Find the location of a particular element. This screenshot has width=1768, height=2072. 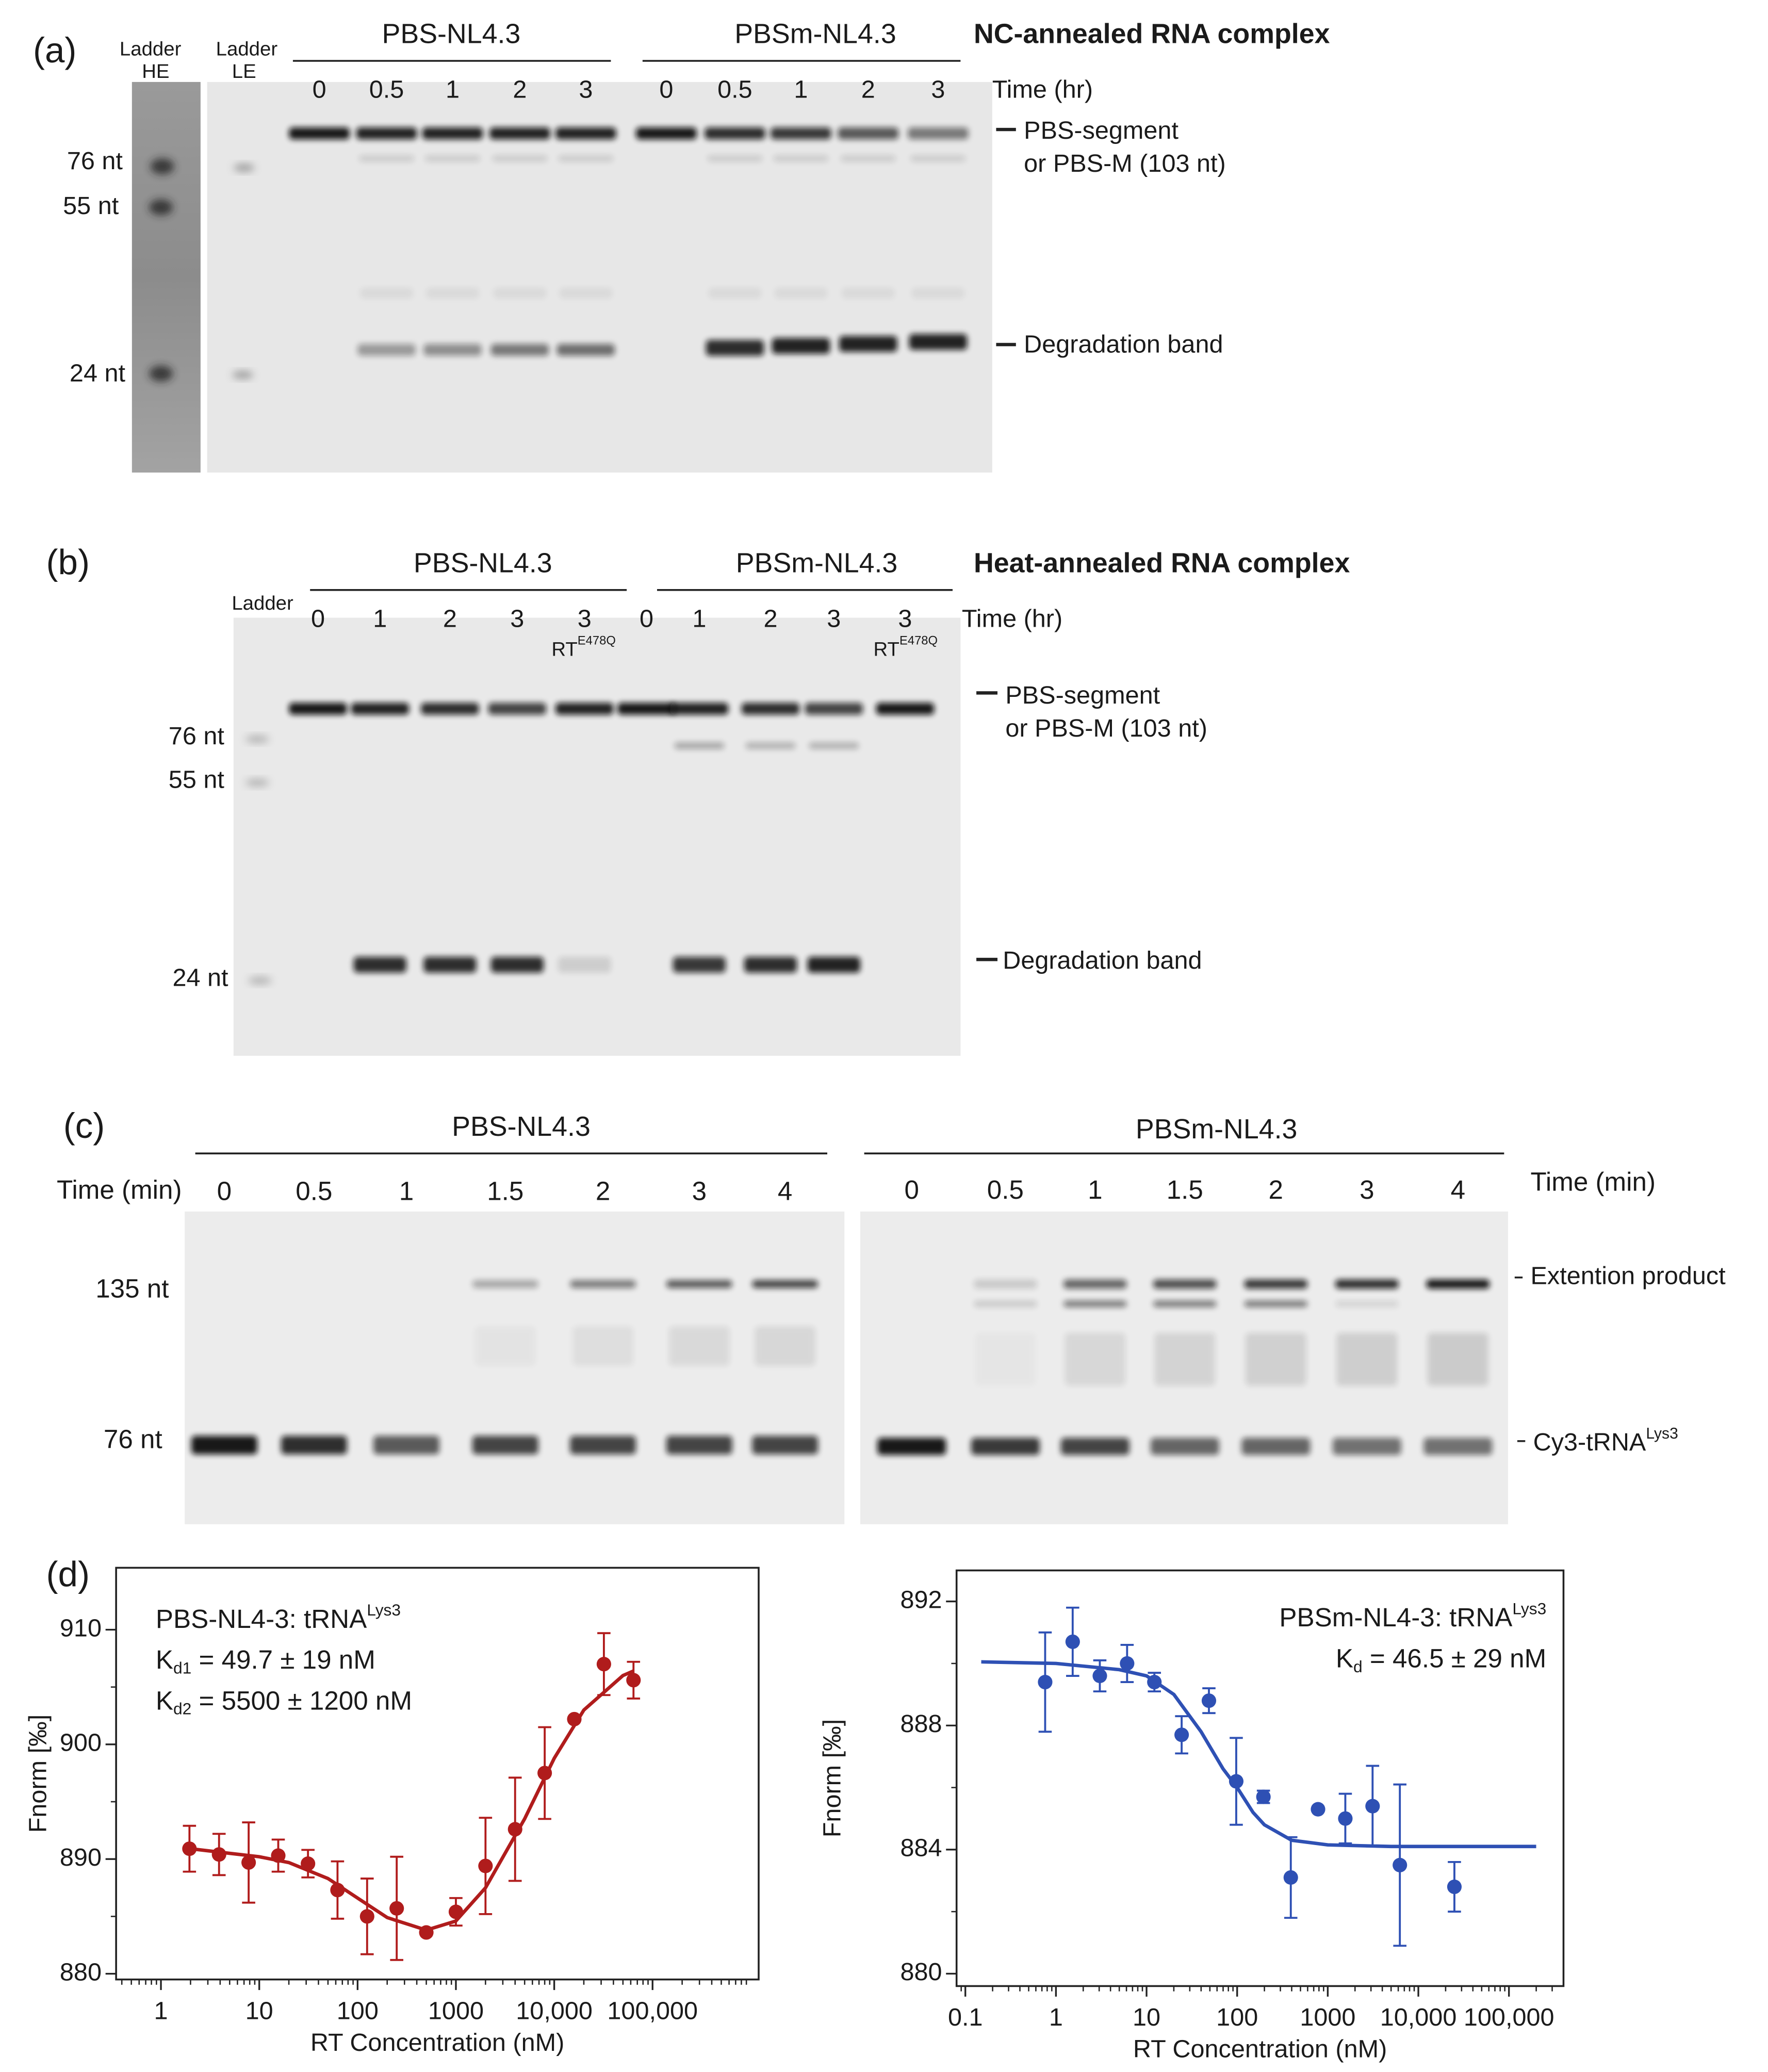

band-label: Extention product is located at coordinates (1628, 1276).